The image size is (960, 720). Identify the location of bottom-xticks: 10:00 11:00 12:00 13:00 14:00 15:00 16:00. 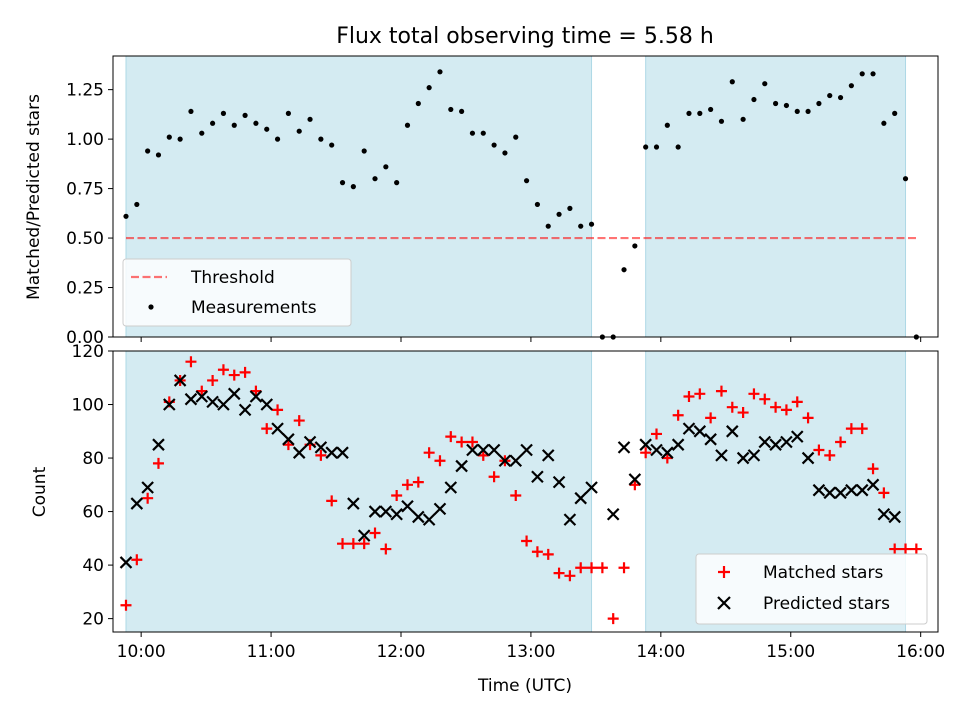
(531, 647).